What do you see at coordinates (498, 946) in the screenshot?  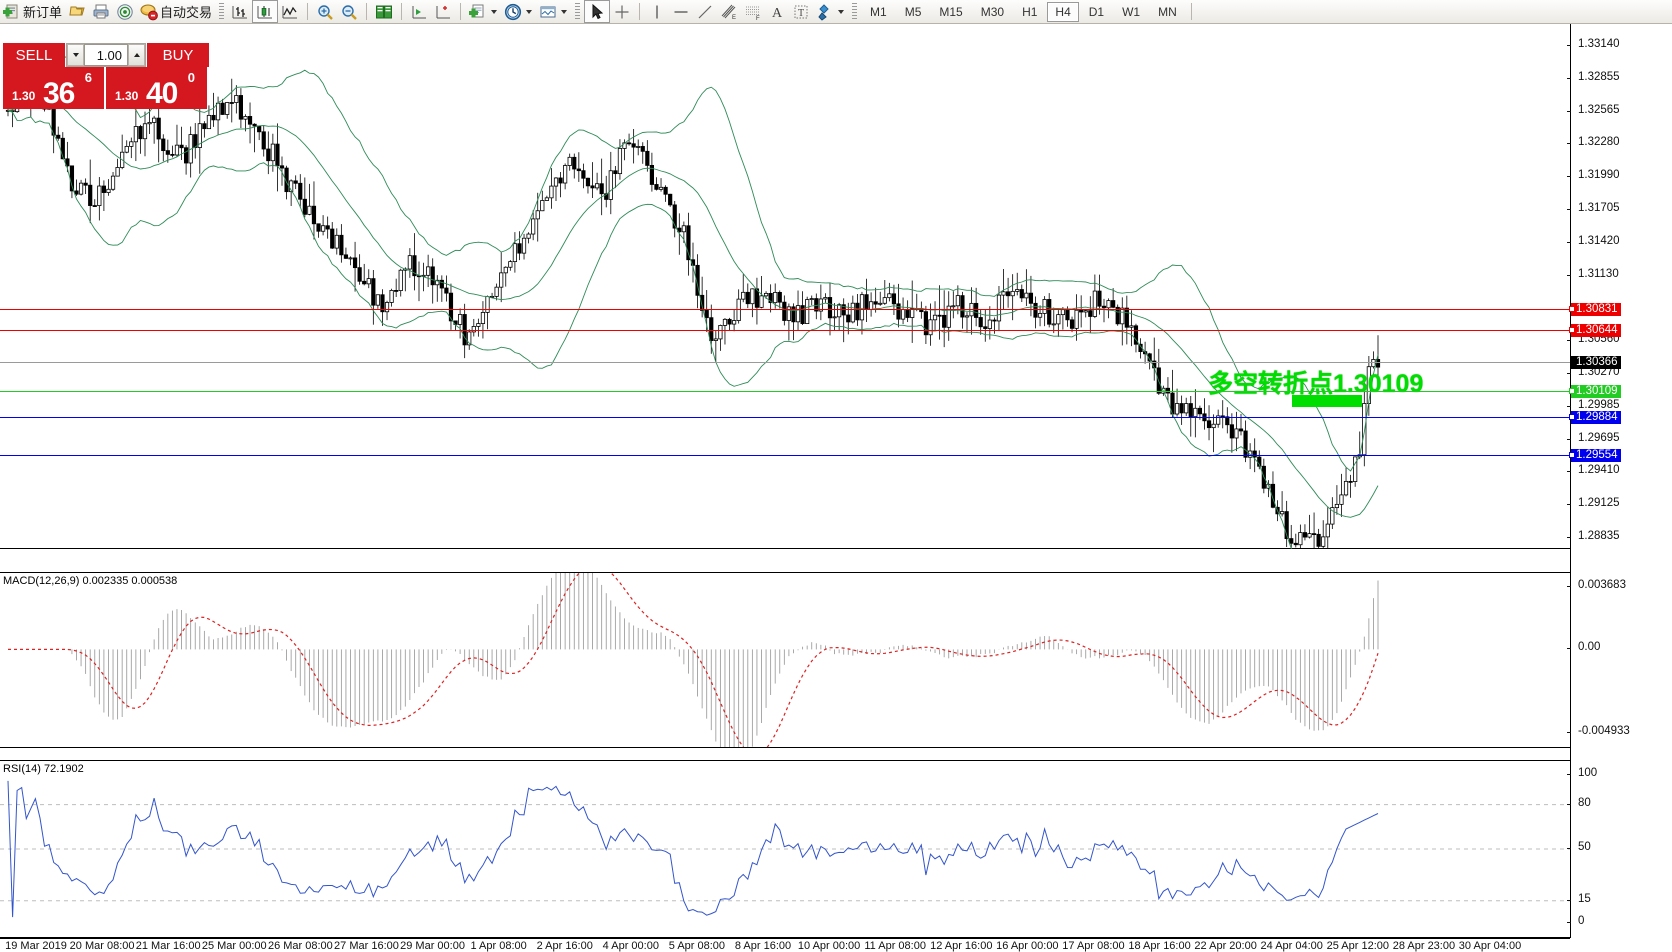 I see `time-axis-label: 1 Apr 08:00` at bounding box center [498, 946].